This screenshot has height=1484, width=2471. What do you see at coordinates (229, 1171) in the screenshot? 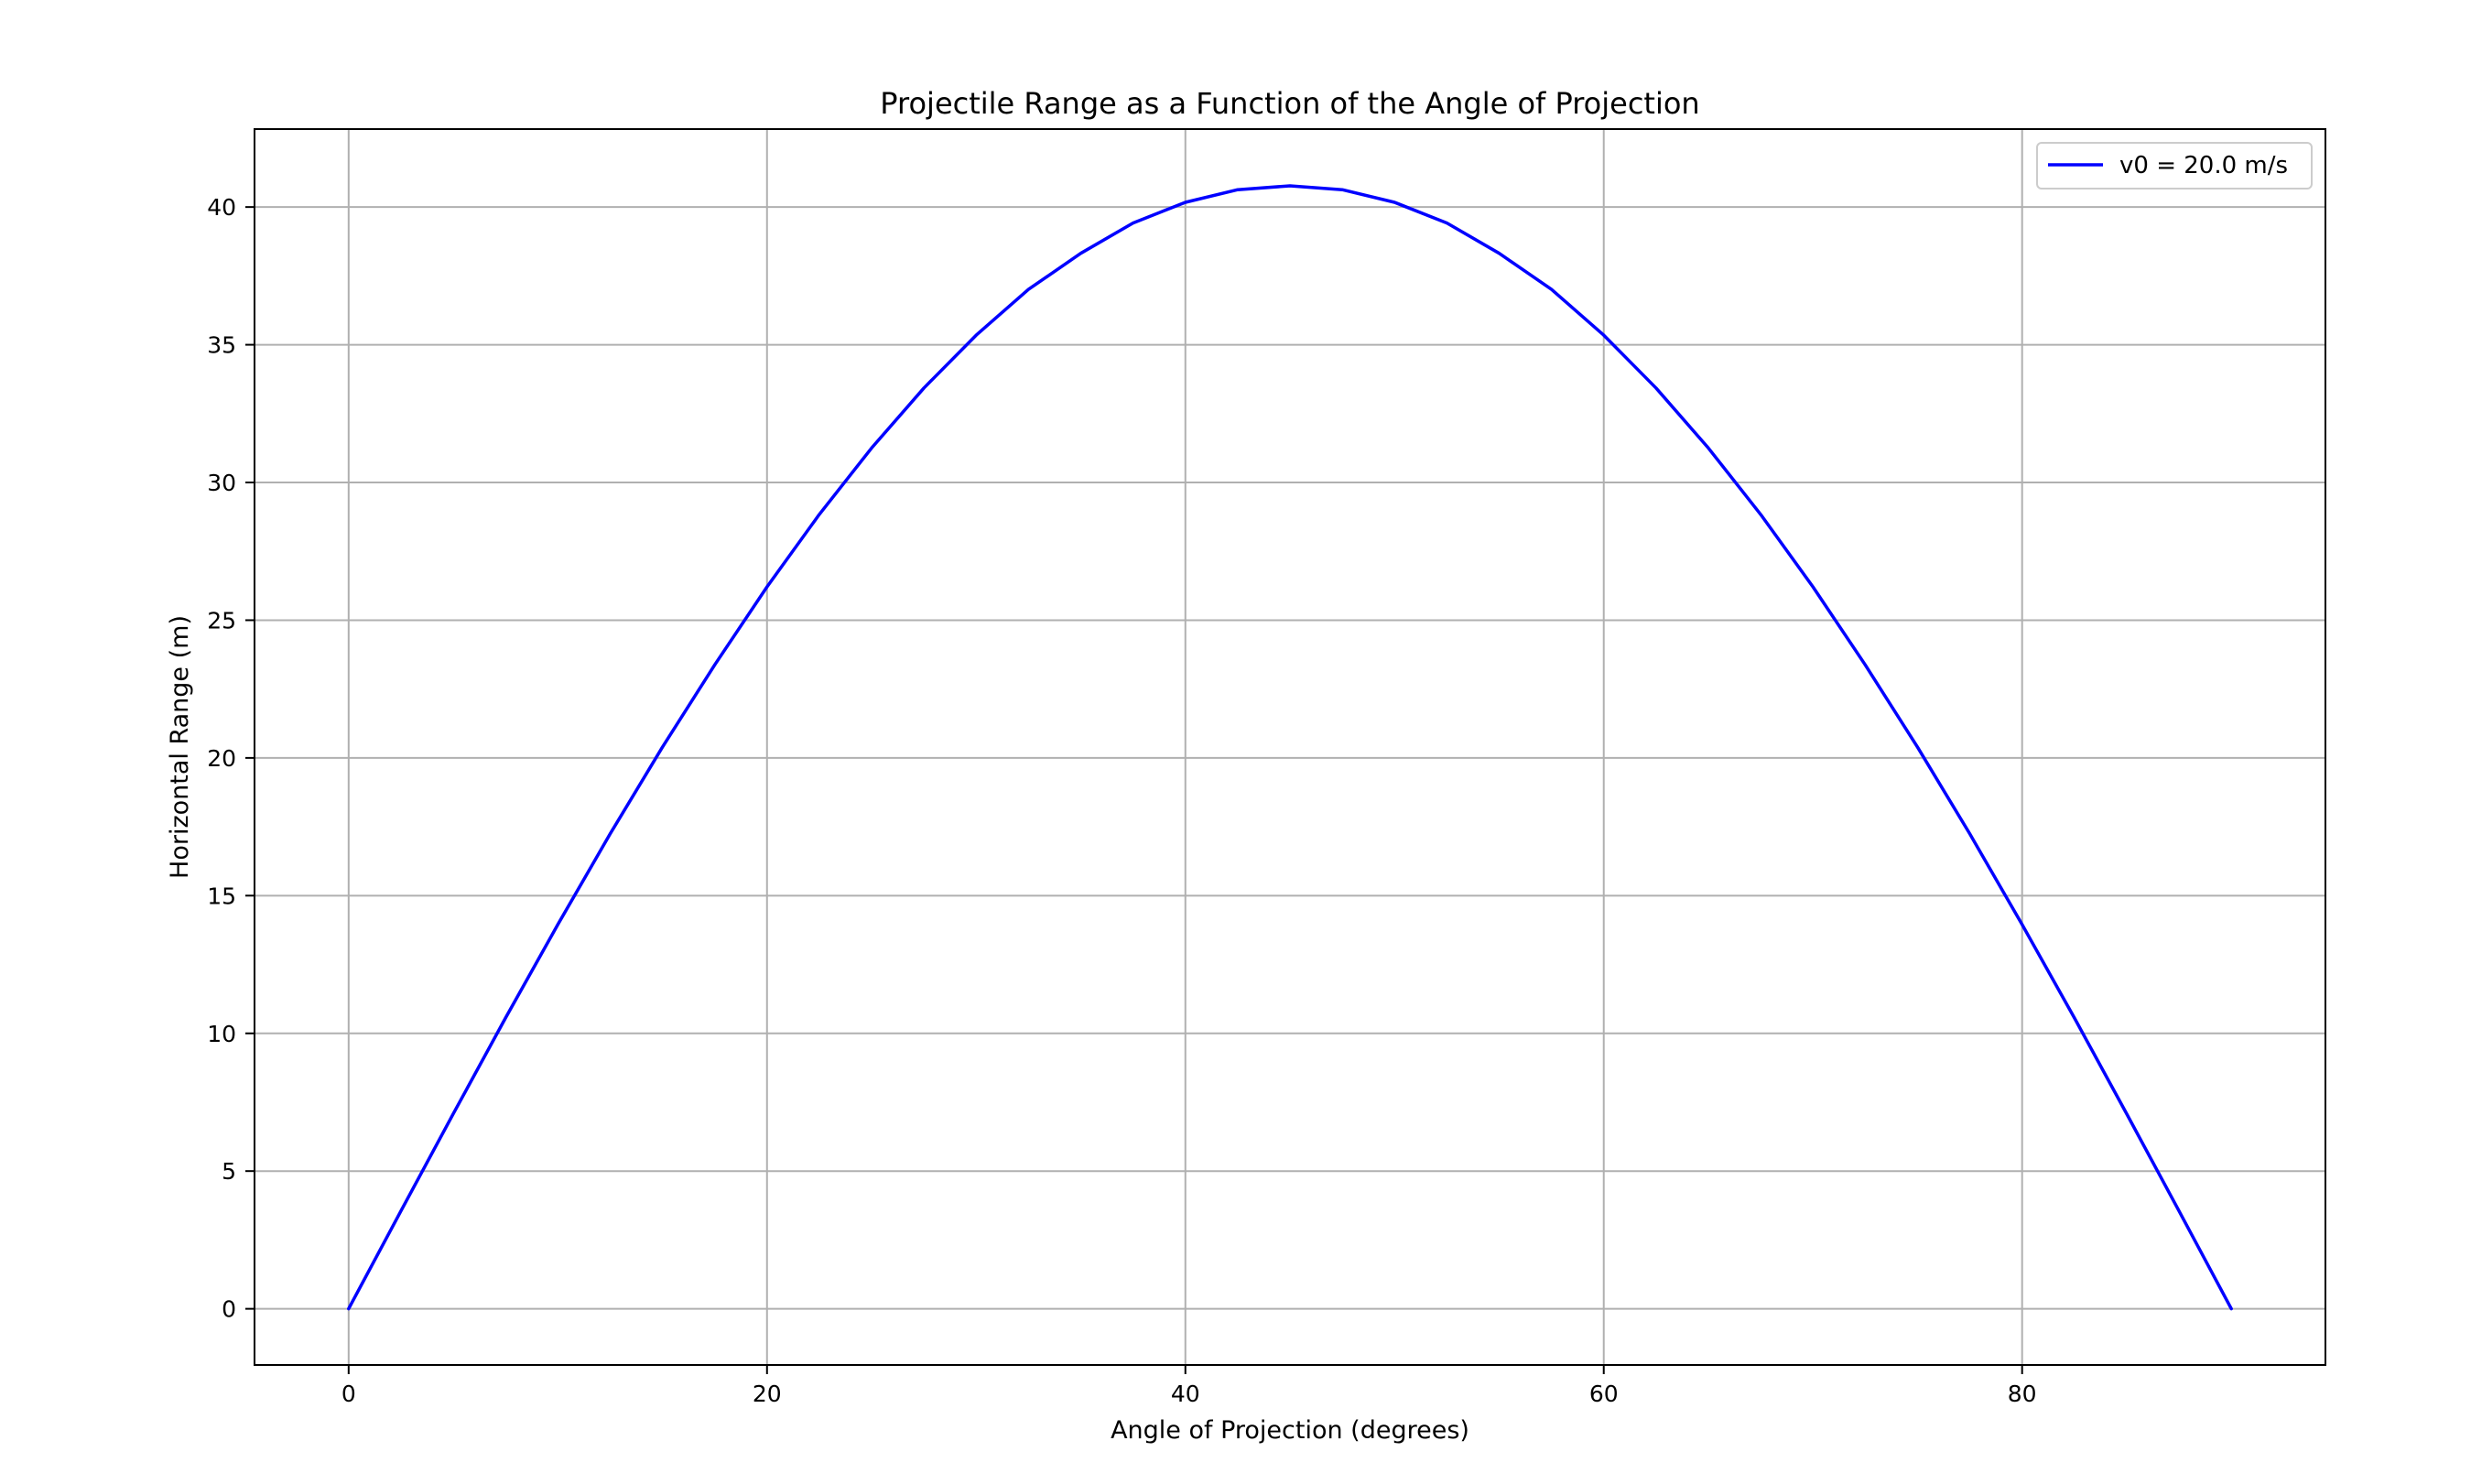
I see `y-tick-label: 5` at bounding box center [229, 1171].